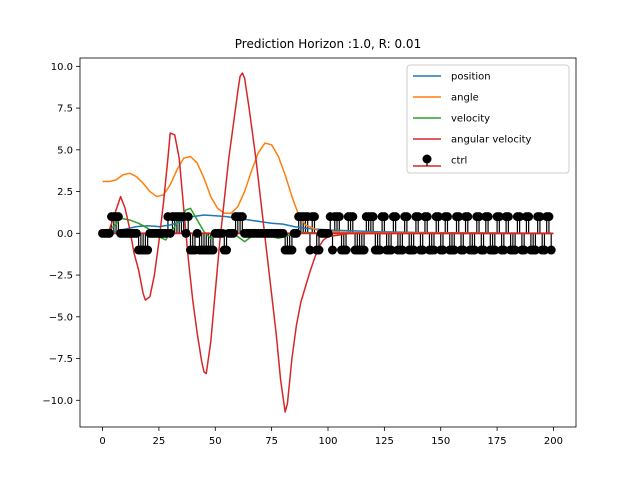 This screenshot has height=480, width=640. I want to click on y-tick-label: −7.5, so click(61, 359).